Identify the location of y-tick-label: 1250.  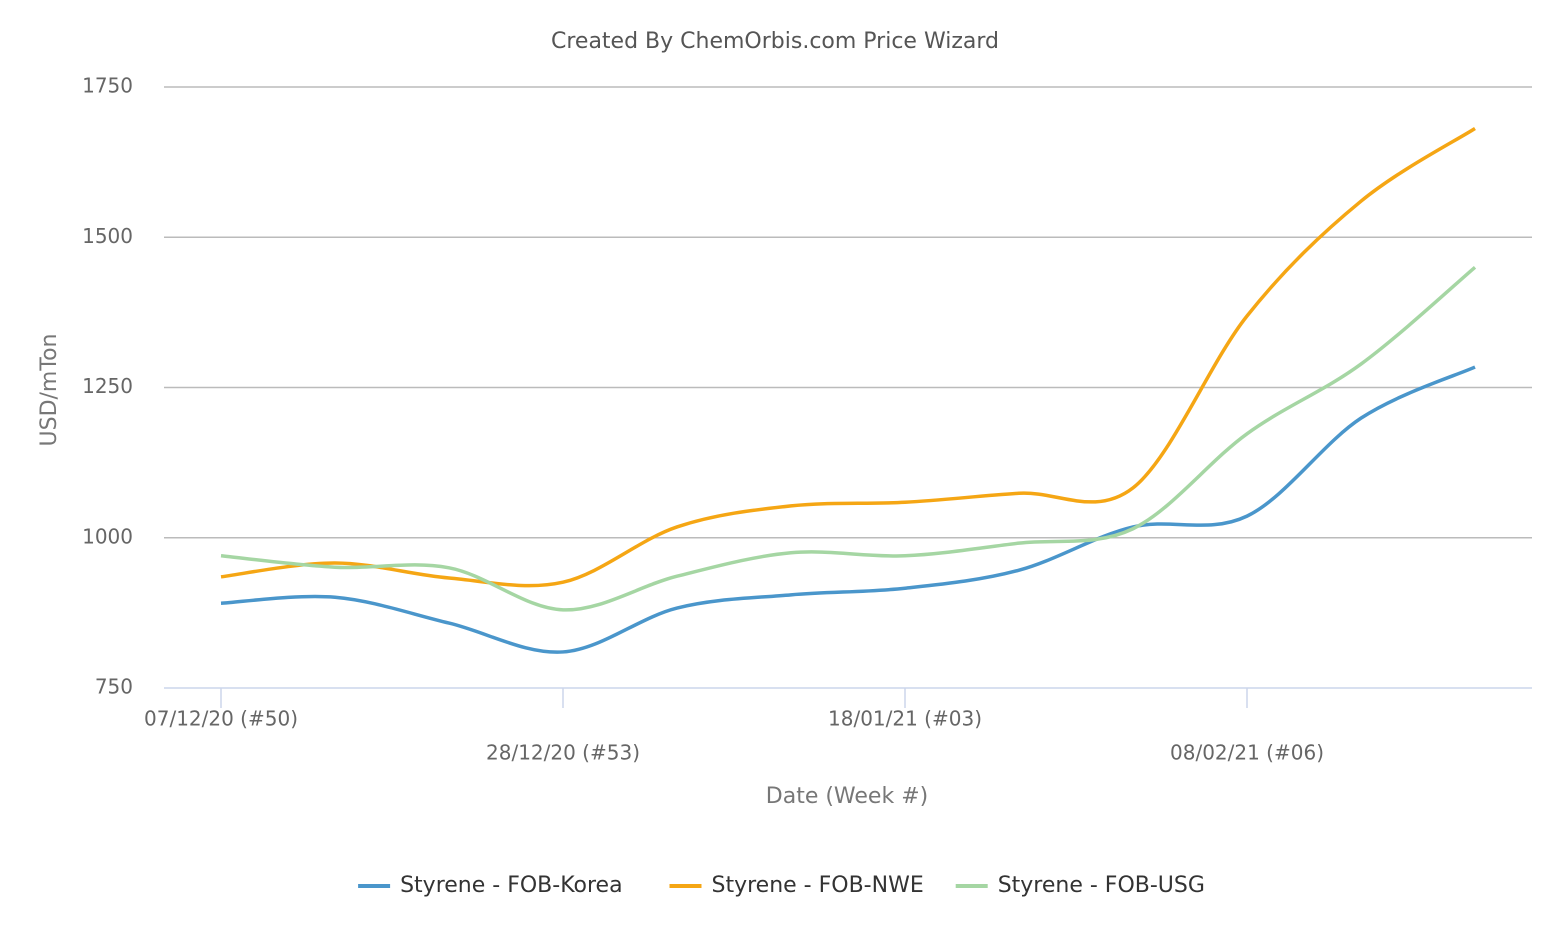
(107, 386).